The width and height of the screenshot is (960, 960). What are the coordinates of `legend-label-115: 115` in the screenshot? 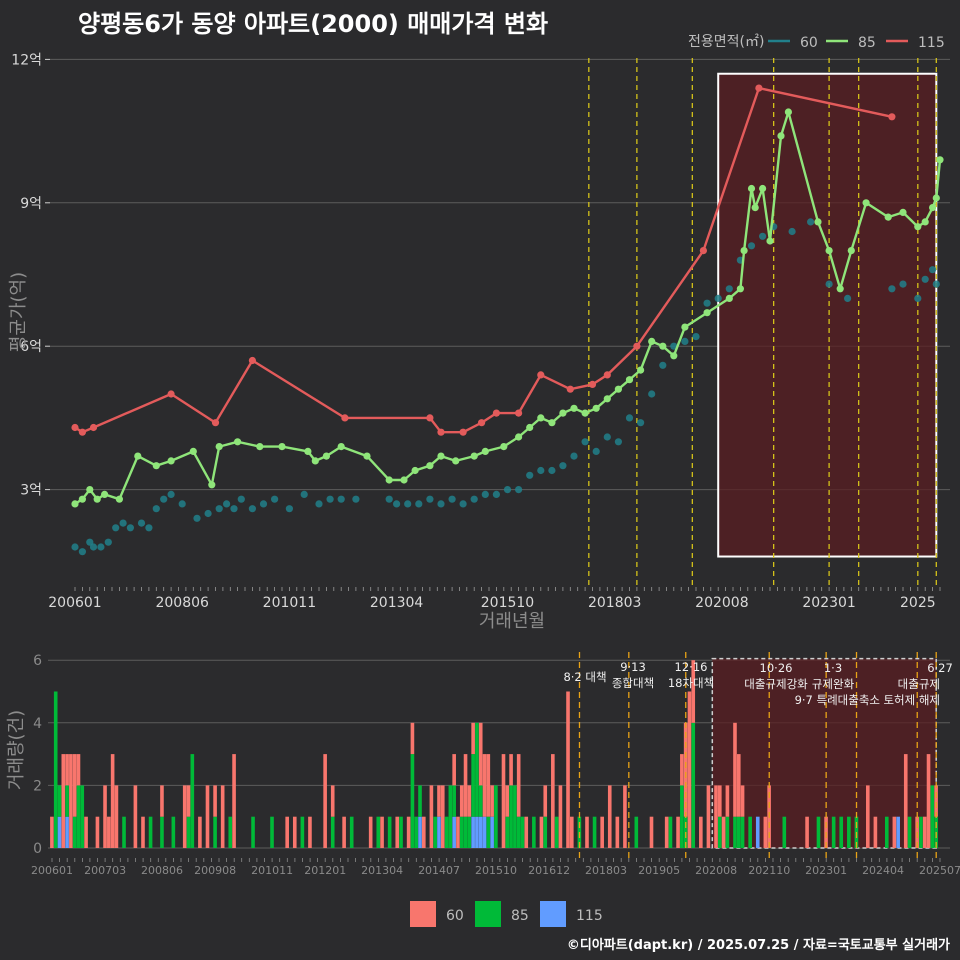 It's located at (931, 43).